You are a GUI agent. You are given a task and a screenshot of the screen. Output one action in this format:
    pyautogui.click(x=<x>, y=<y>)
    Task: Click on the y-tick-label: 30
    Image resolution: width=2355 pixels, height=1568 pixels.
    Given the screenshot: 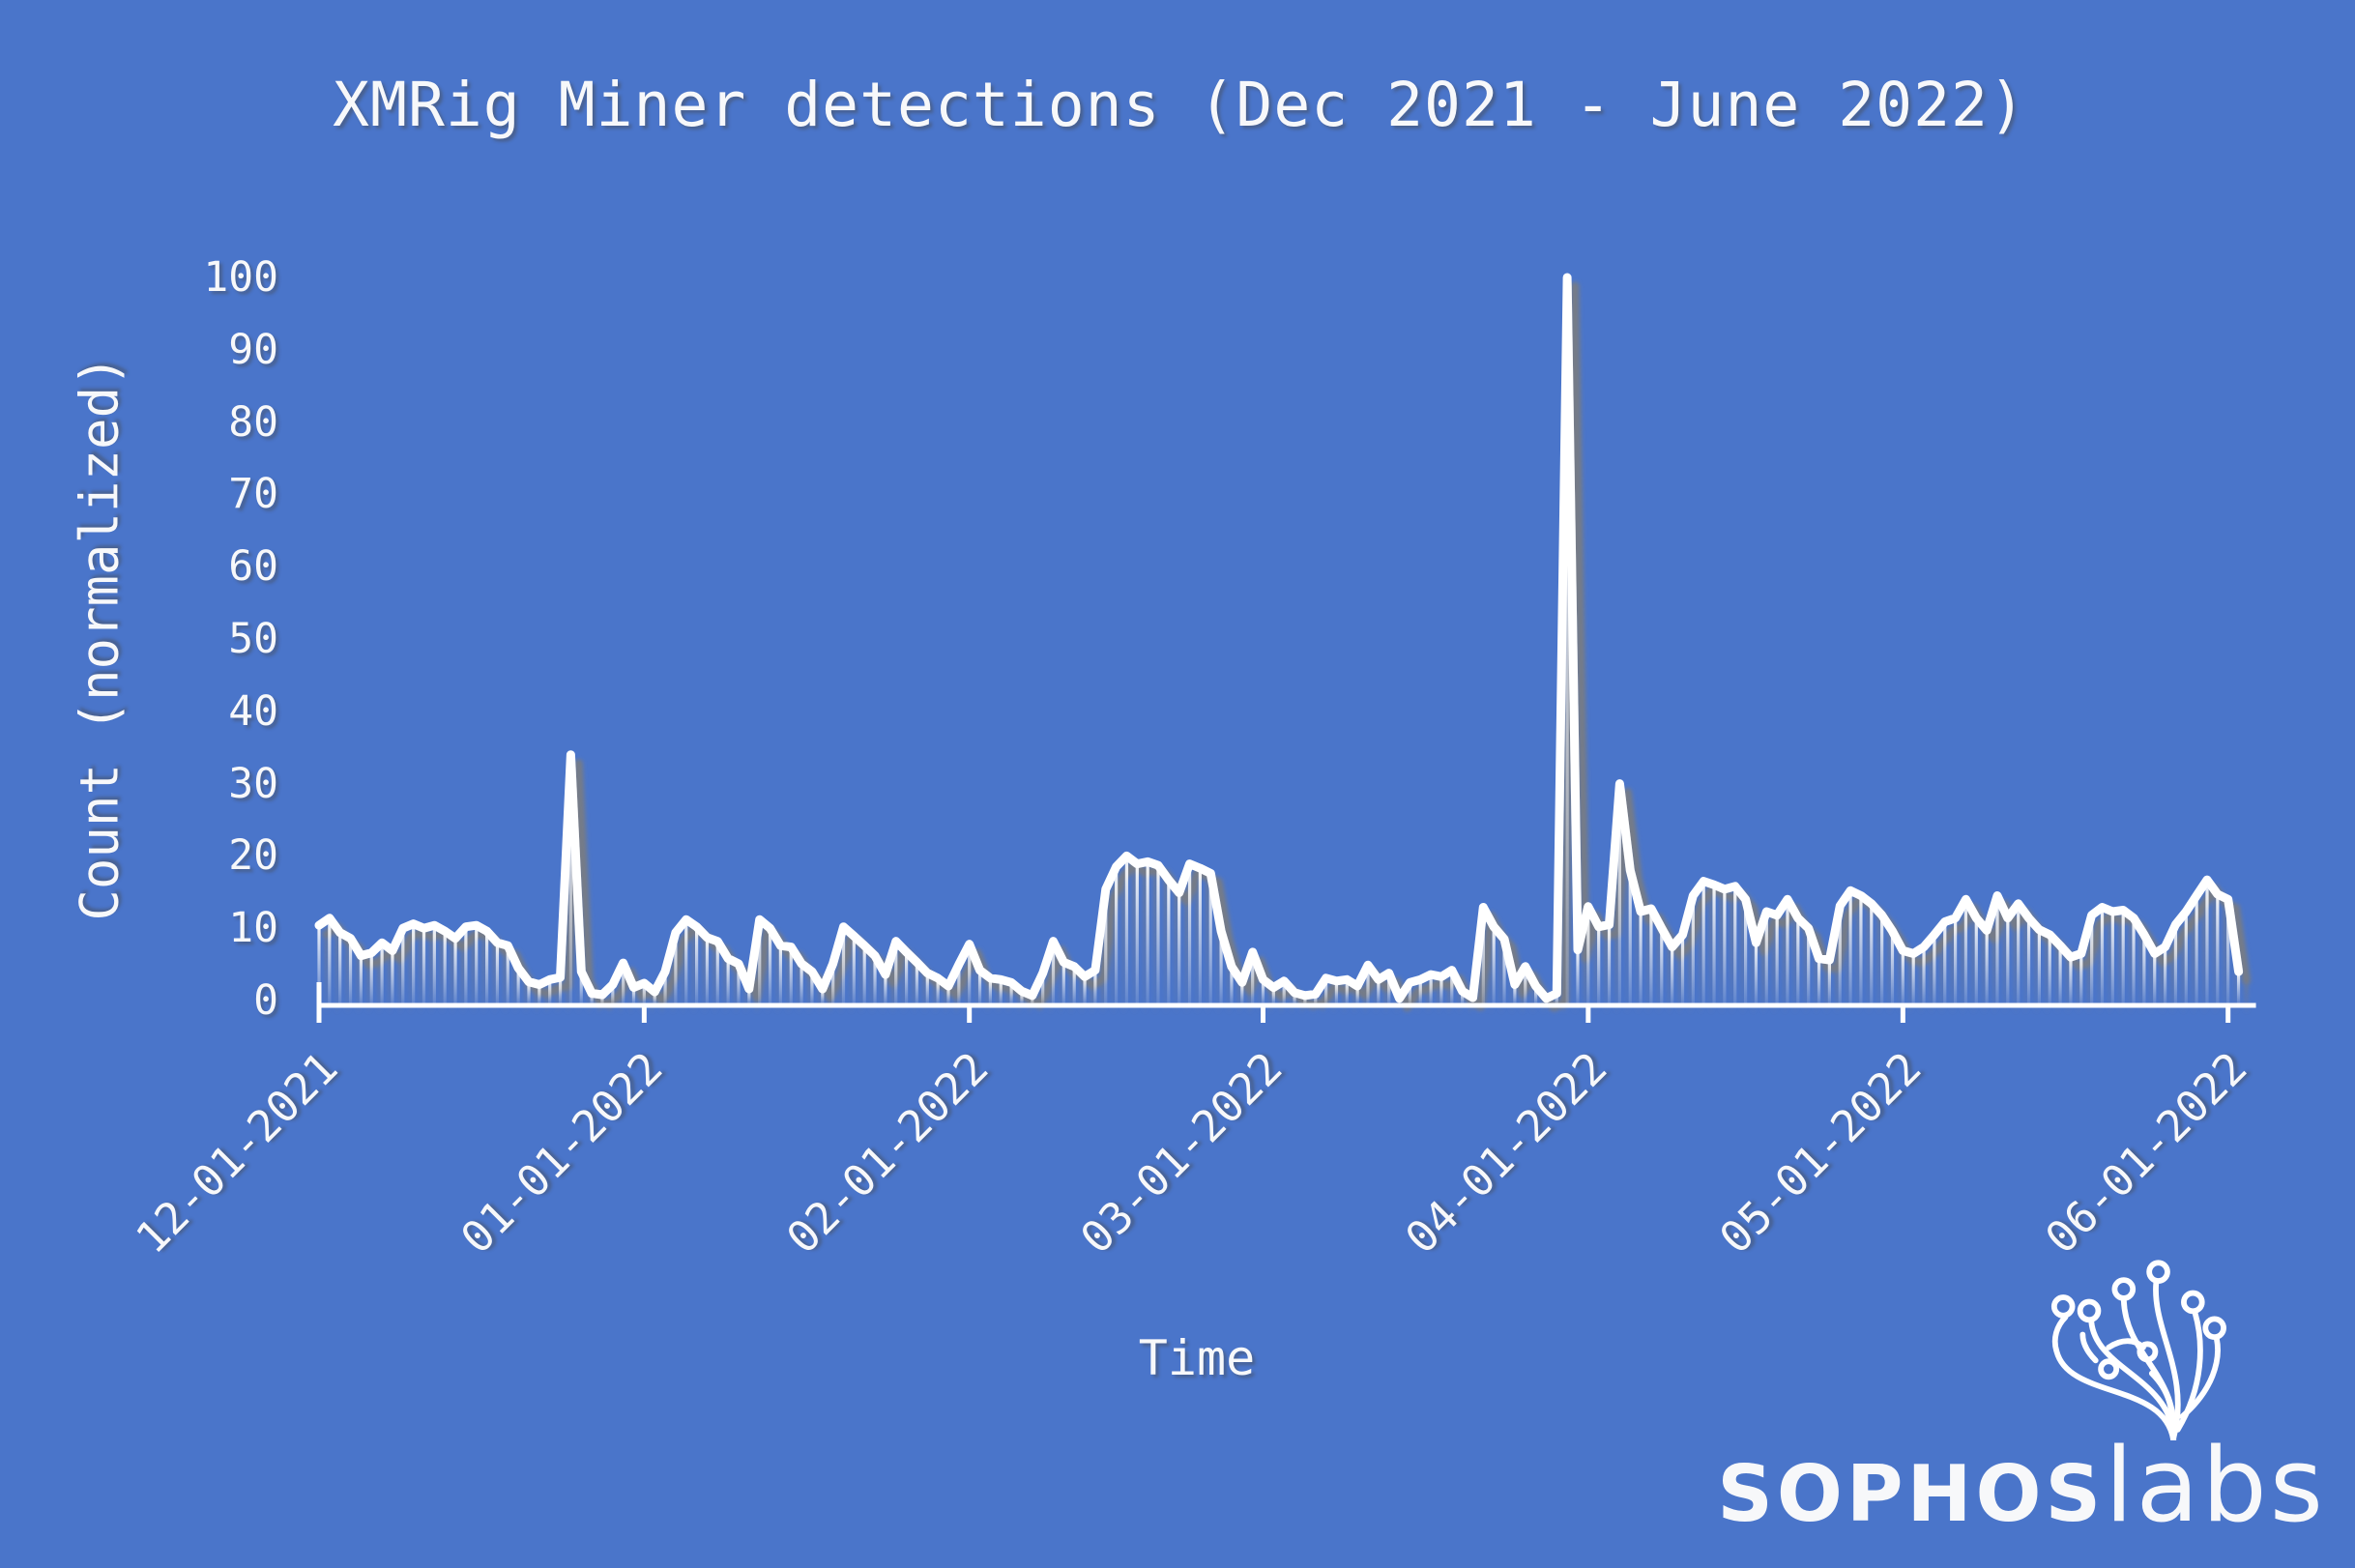 What is the action you would take?
    pyautogui.click(x=253, y=783)
    